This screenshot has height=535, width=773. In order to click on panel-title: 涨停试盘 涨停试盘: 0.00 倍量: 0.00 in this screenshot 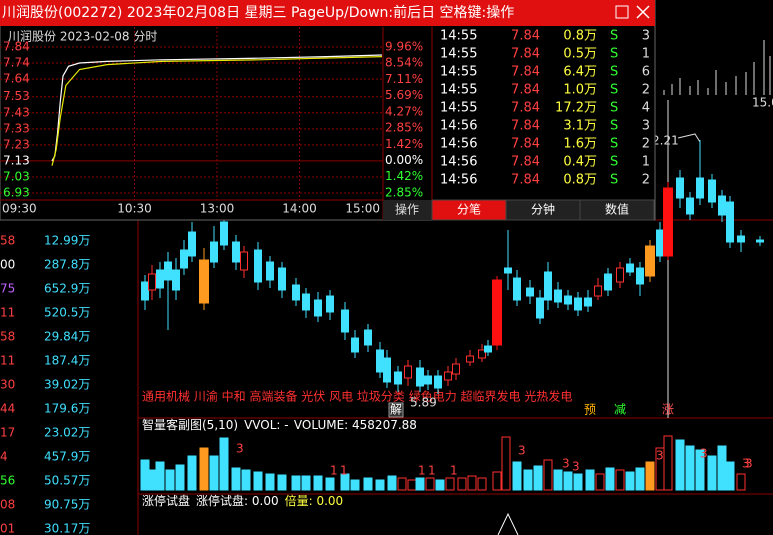, I will do `click(242, 500)`.